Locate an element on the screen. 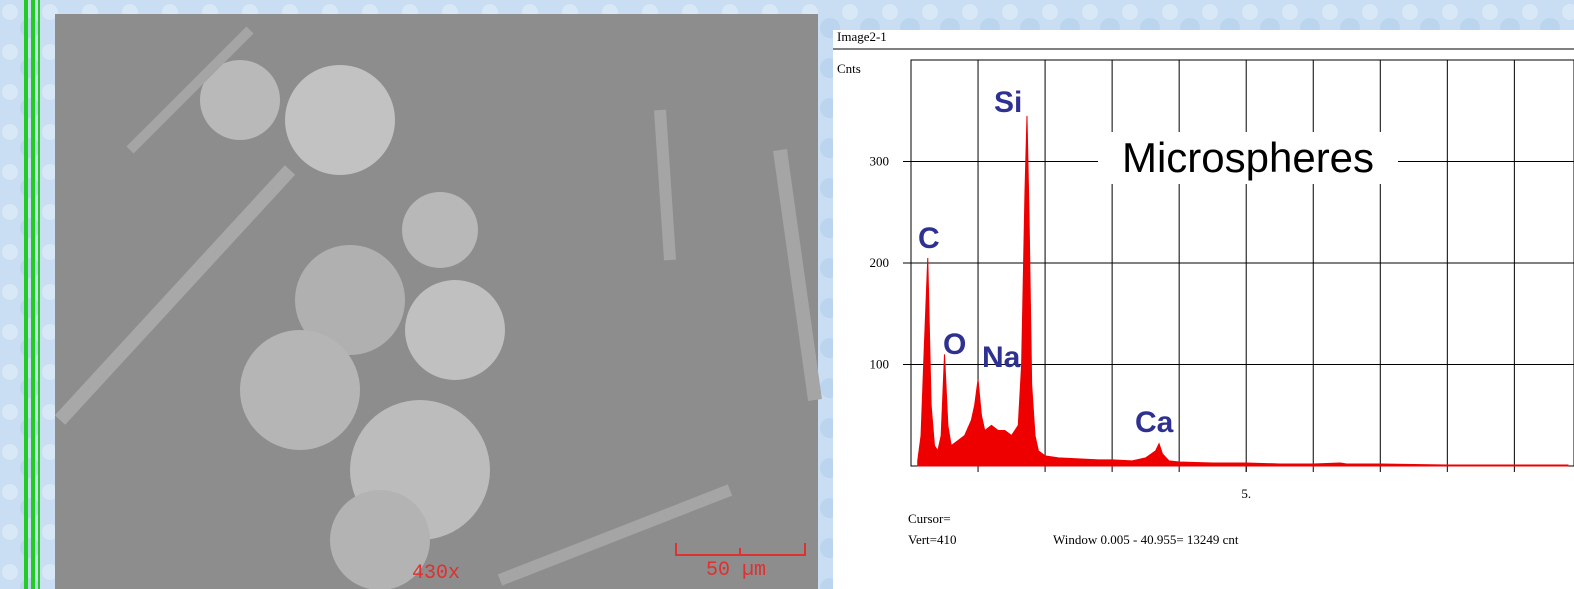  cursor-text: Window 0.005 - 40.955= 13249 cnt is located at coordinates (1146, 539).